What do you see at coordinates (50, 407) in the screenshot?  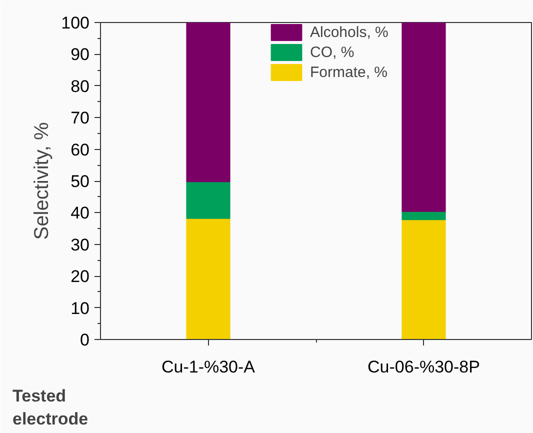 I see `x-axis-title: Tested electrode` at bounding box center [50, 407].